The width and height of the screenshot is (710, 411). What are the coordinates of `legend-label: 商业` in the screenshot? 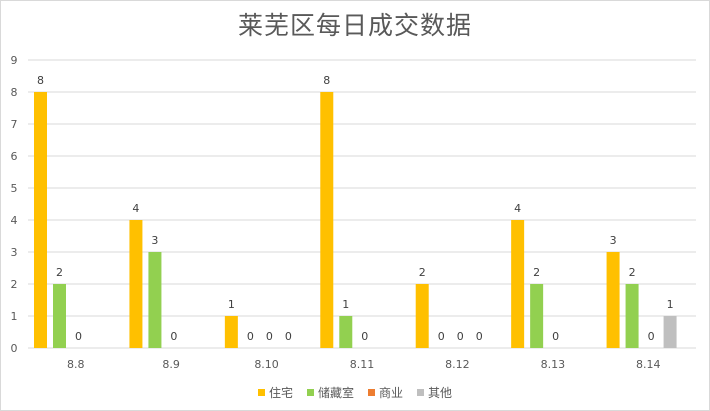 It's located at (391, 393).